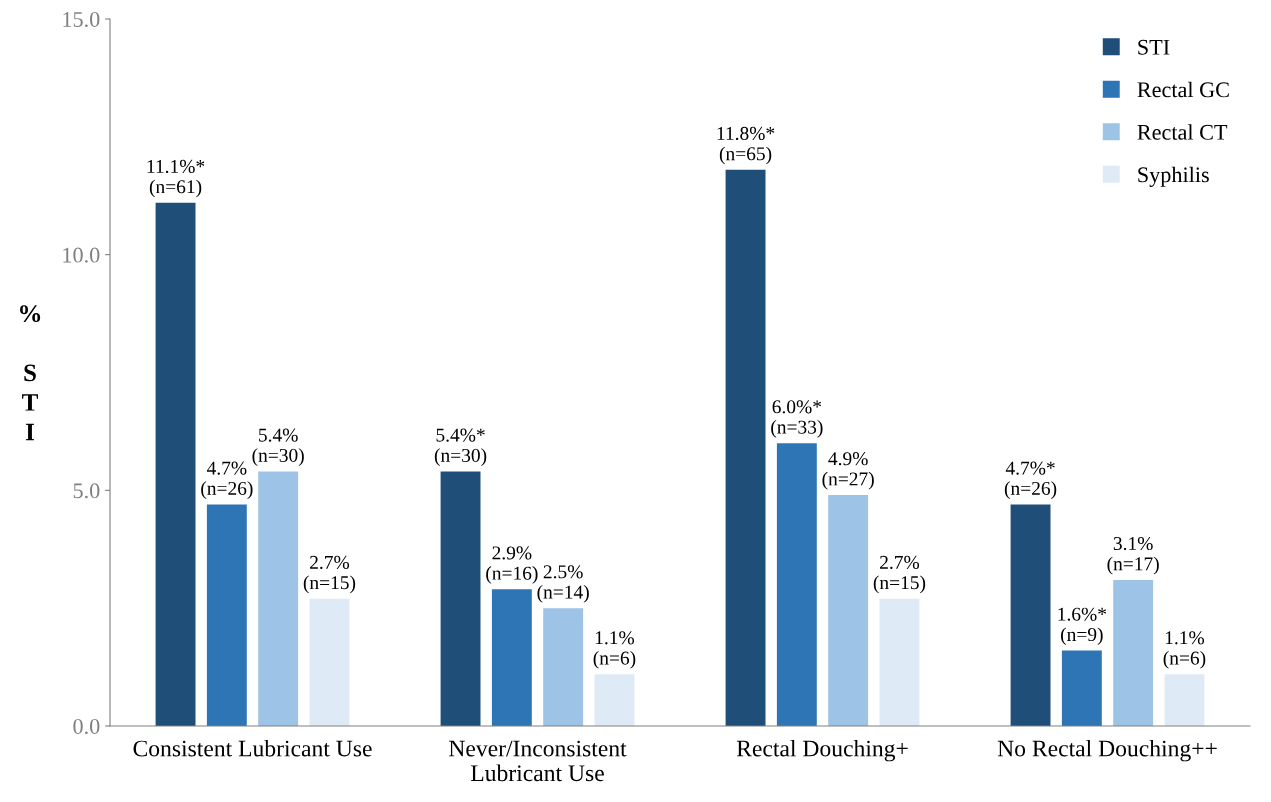 The width and height of the screenshot is (1271, 802). Describe the element at coordinates (86, 491) in the screenshot. I see `y-tick-label: 5.0` at that location.